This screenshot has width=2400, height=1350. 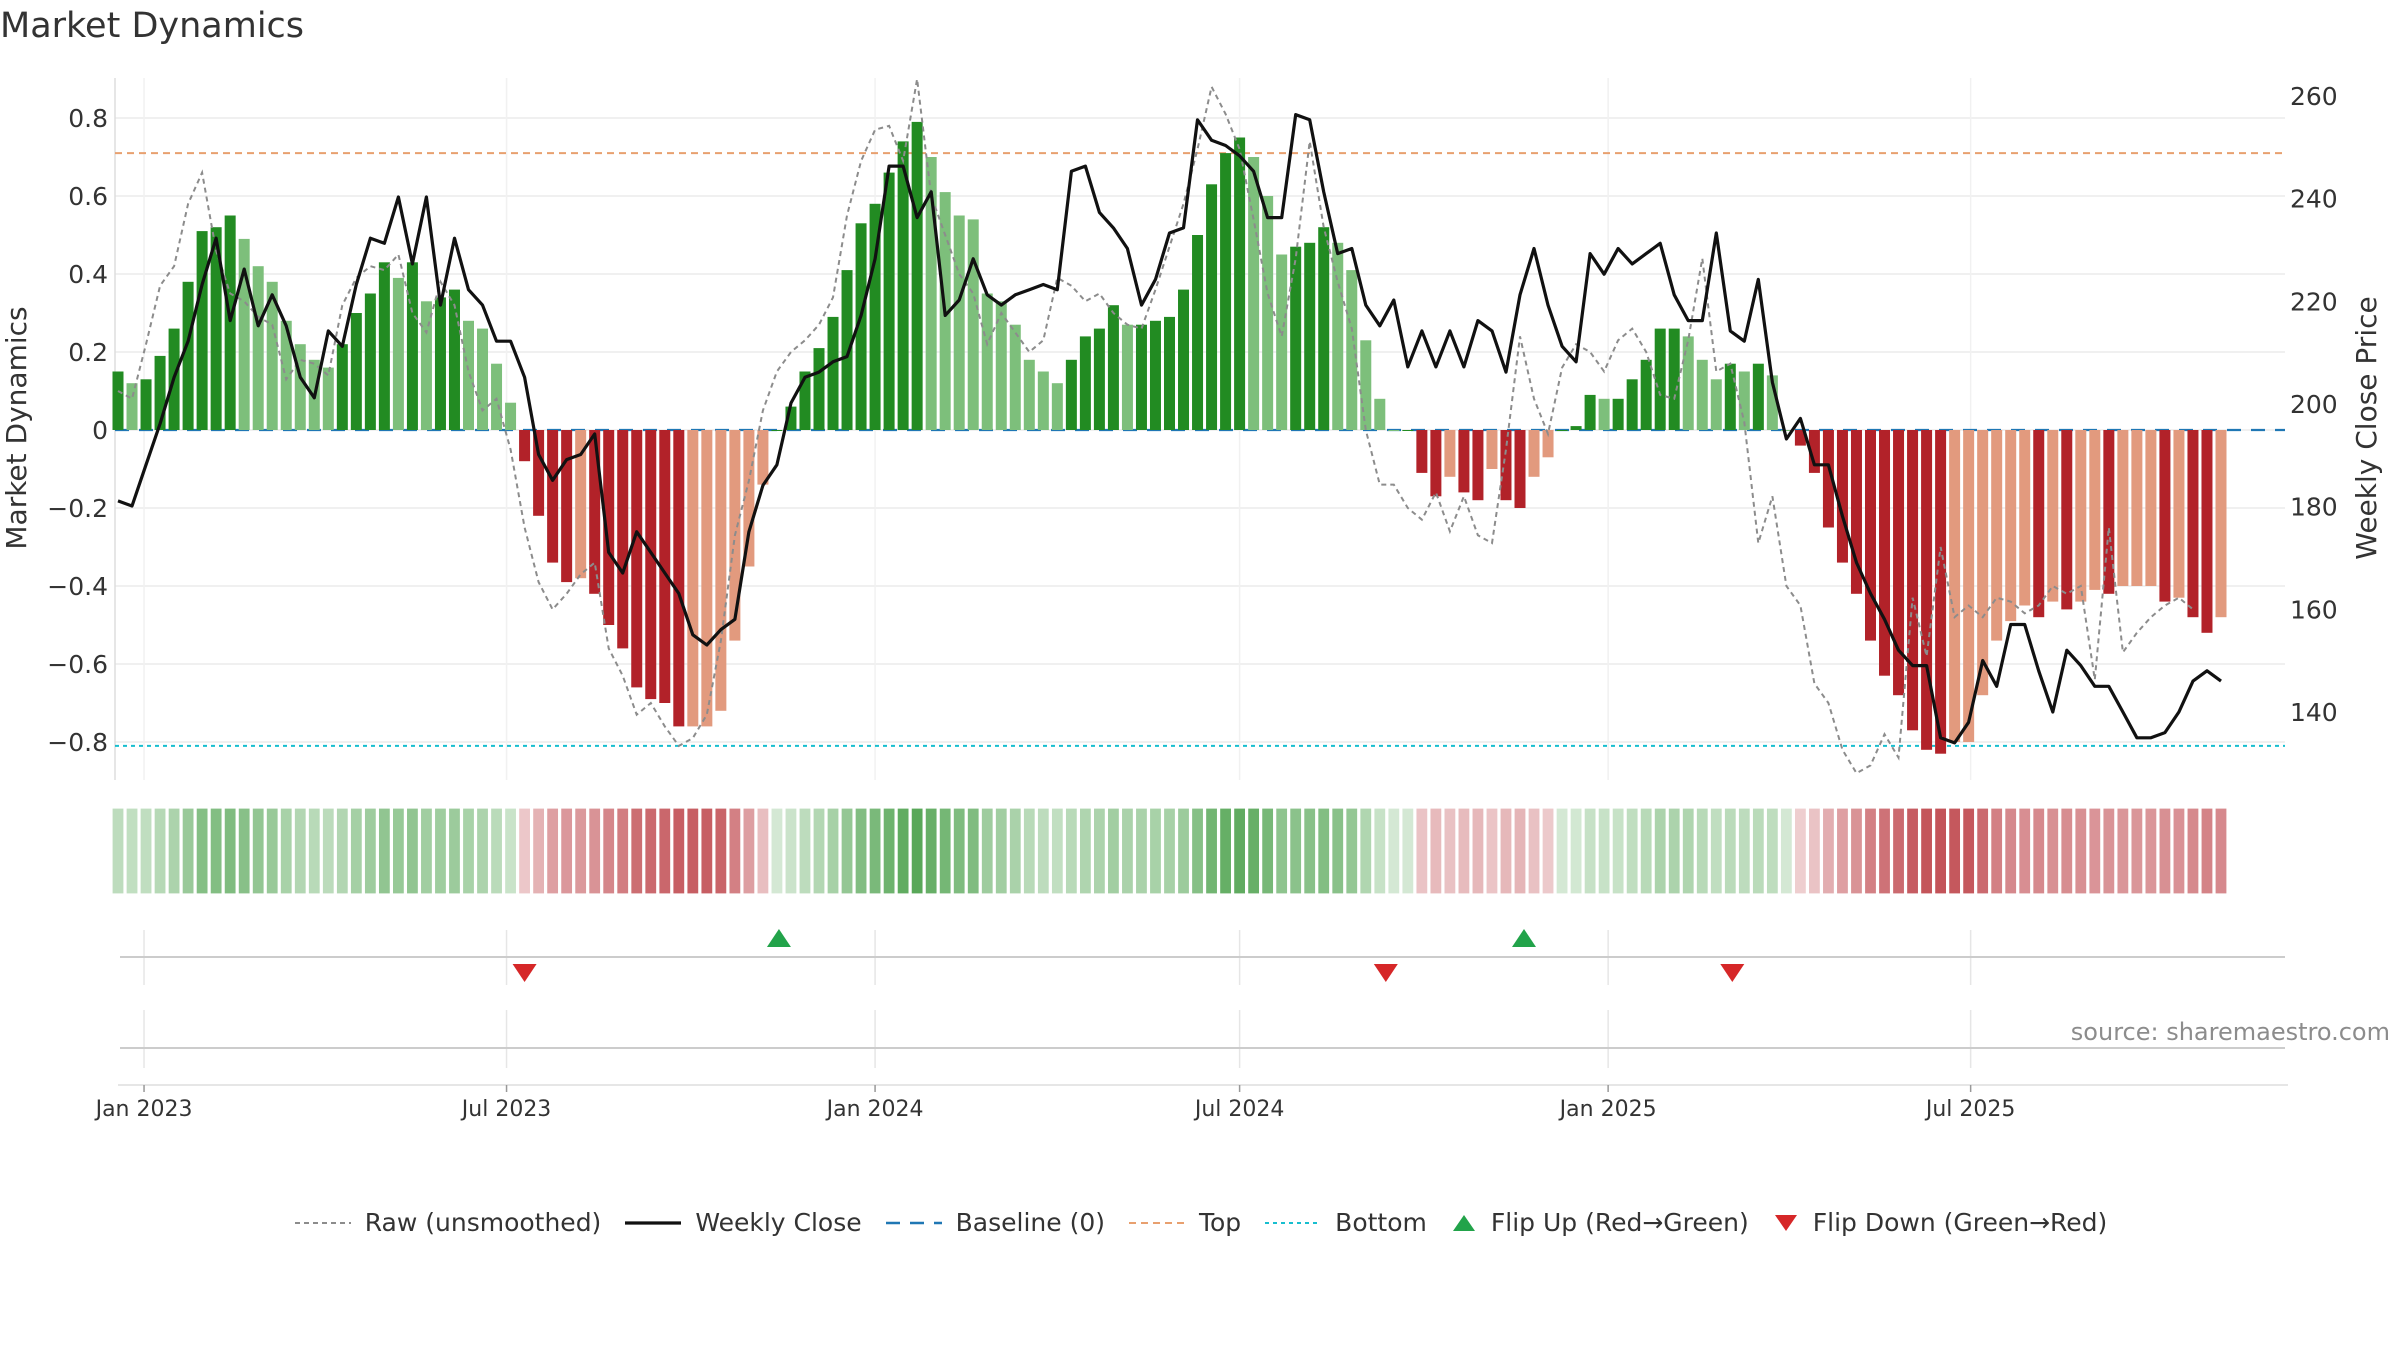 I want to click on y2-axis-ticks: 140 160 180 200 220 240 260, so click(x=2314, y=404).